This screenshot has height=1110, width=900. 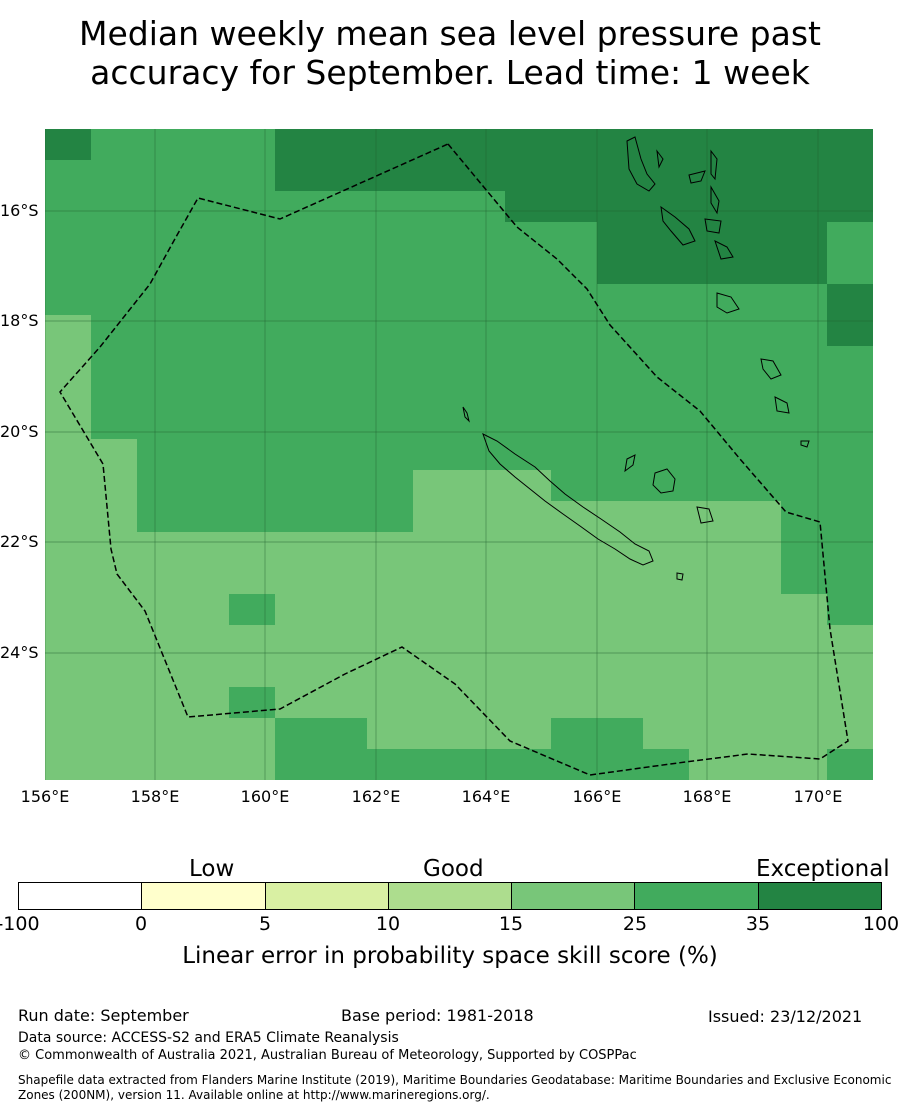 I want to click on lon-tick-label: 168°E, so click(x=707, y=796).